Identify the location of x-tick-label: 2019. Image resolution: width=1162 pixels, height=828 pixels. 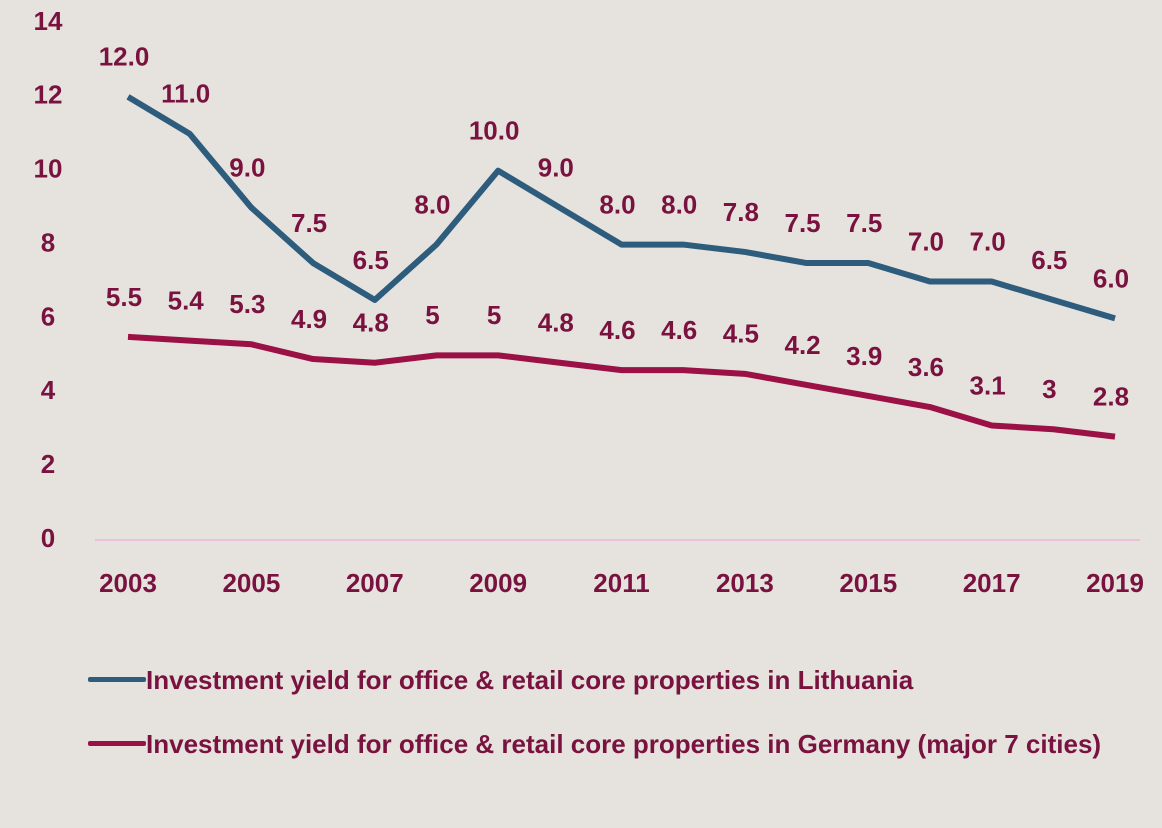
(1115, 583).